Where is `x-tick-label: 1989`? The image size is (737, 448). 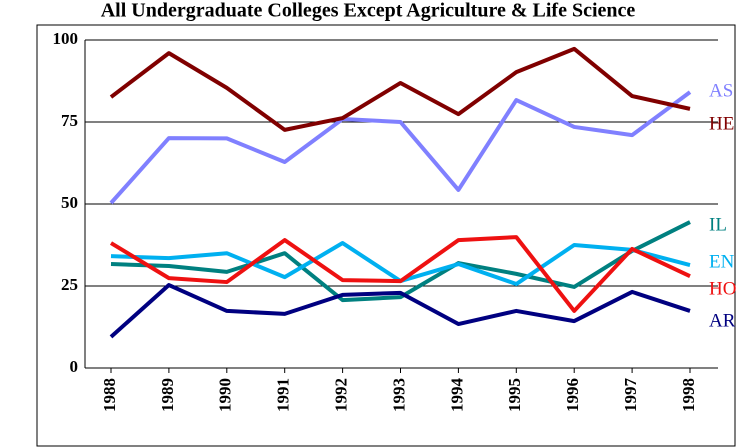 x-tick-label: 1989 is located at coordinates (167, 395).